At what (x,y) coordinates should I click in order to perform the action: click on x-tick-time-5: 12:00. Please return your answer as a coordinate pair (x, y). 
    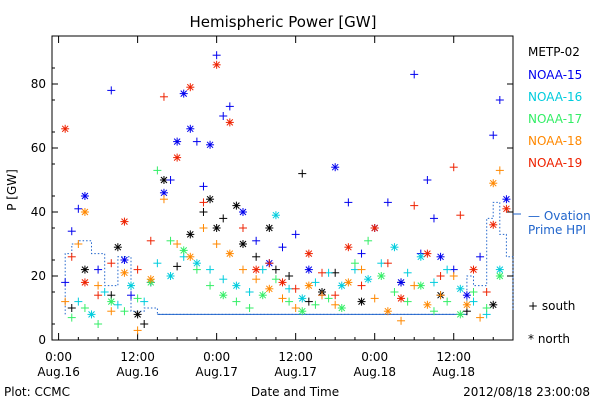
    Looking at the image, I should click on (453, 357).